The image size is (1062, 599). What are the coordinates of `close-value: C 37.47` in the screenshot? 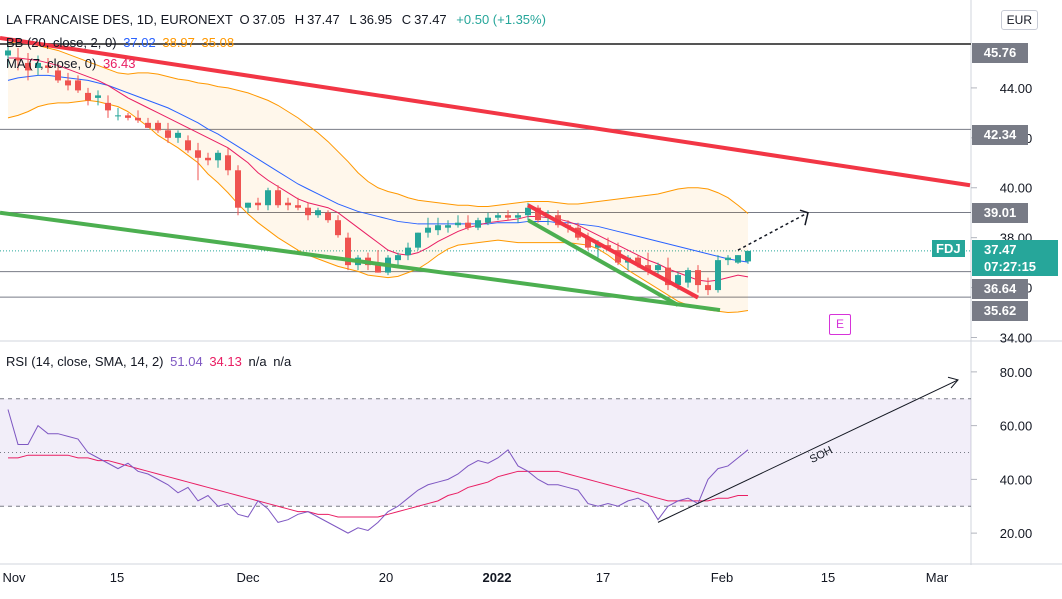 It's located at (424, 19).